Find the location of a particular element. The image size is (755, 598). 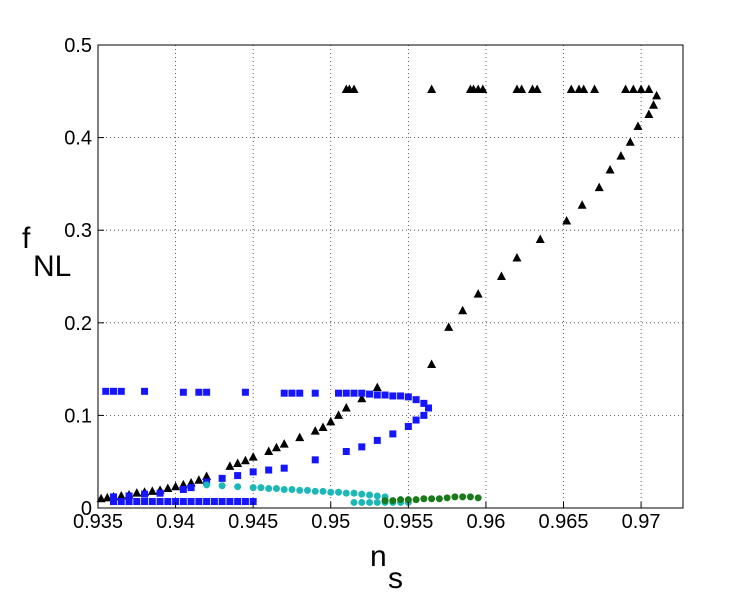

y-tick-label: 0 is located at coordinates (86, 509).